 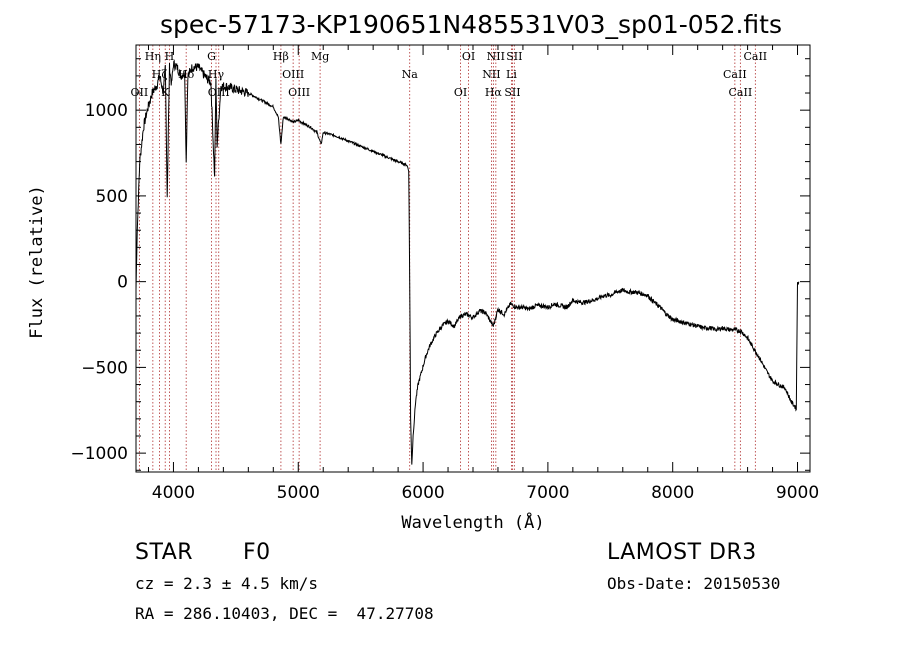 I want to click on line-label: Hη, so click(x=153, y=56).